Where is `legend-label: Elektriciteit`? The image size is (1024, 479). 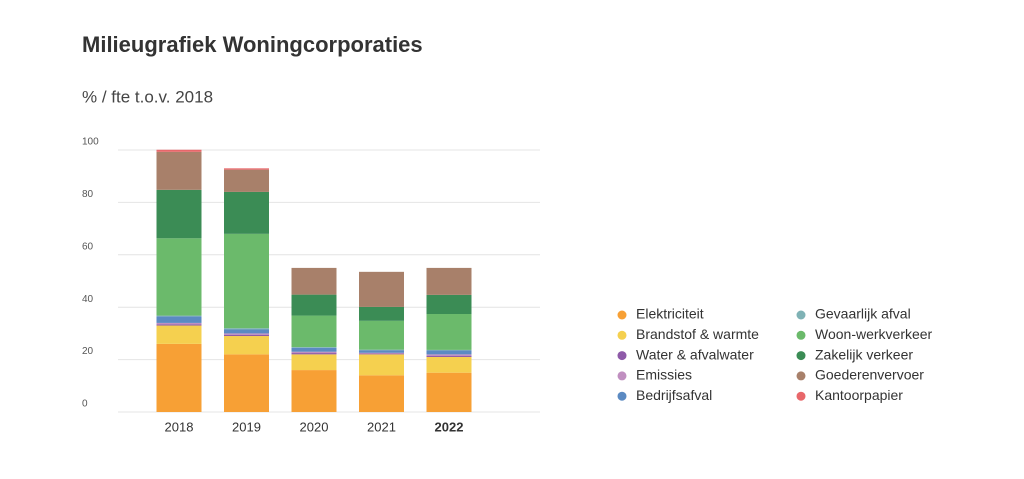 legend-label: Elektriciteit is located at coordinates (670, 314).